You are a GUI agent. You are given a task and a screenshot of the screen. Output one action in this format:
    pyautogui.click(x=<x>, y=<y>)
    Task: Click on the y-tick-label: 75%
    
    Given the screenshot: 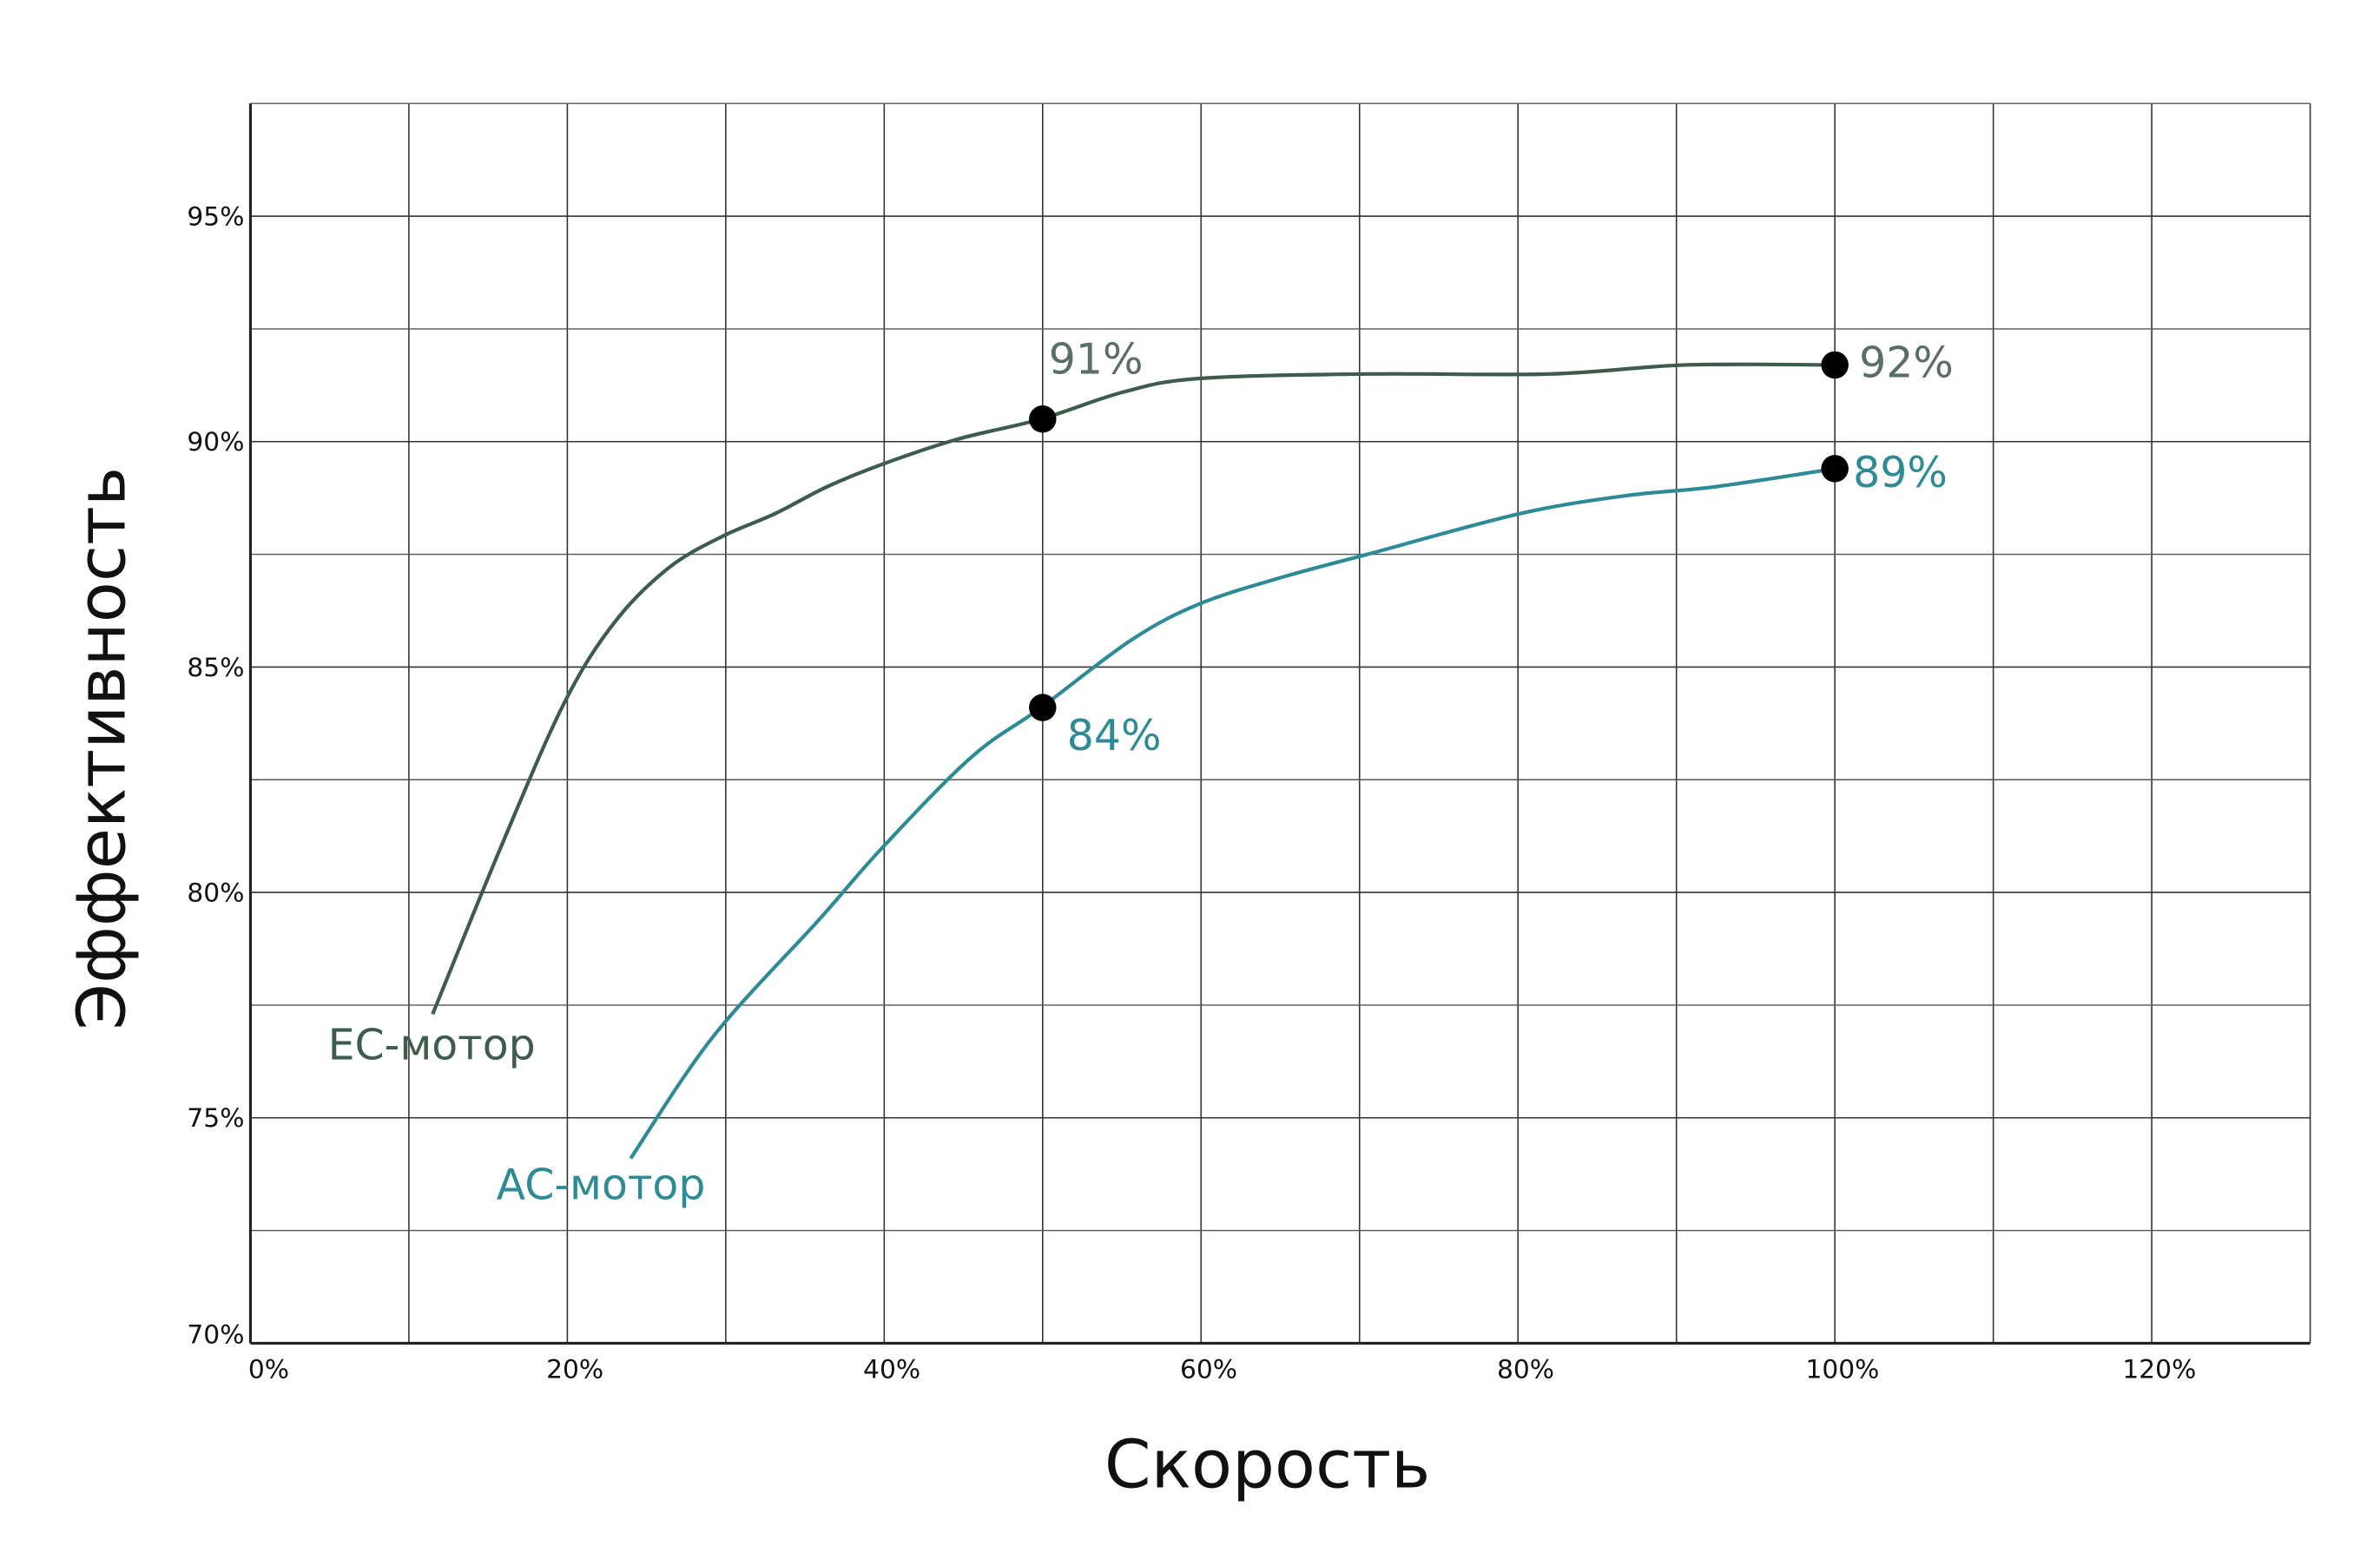 What is the action you would take?
    pyautogui.click(x=215, y=1118)
    